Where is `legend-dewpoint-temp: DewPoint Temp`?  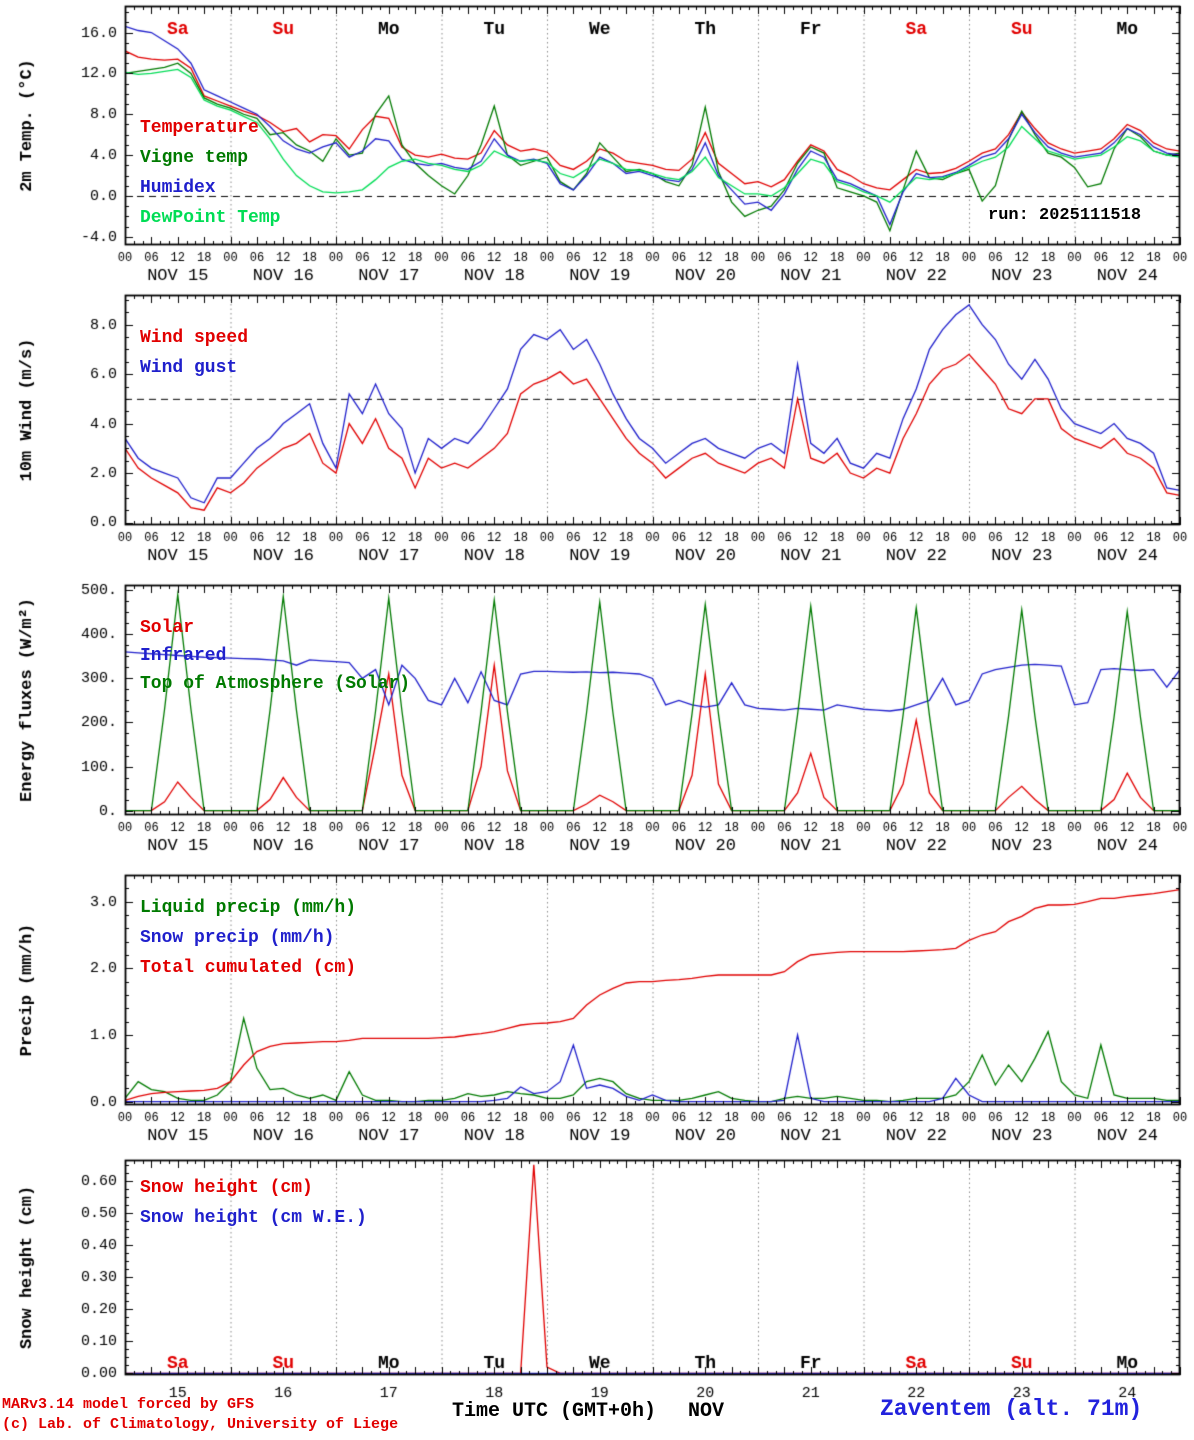 legend-dewpoint-temp: DewPoint Temp is located at coordinates (210, 218).